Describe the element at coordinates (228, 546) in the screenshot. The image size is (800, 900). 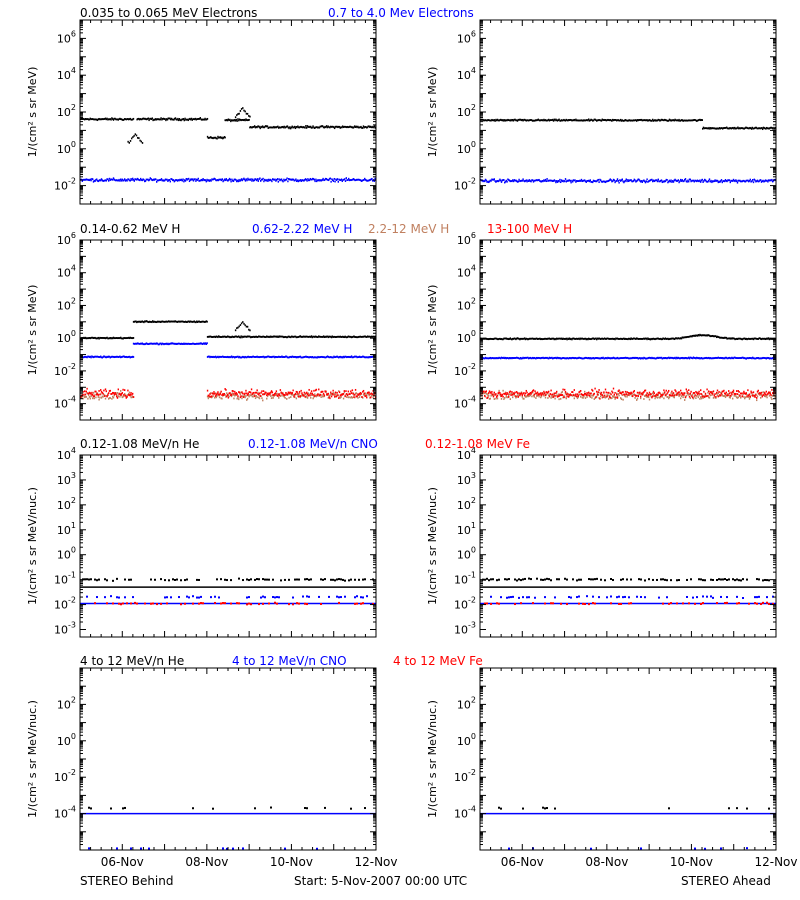
I see `x-axis` at that location.